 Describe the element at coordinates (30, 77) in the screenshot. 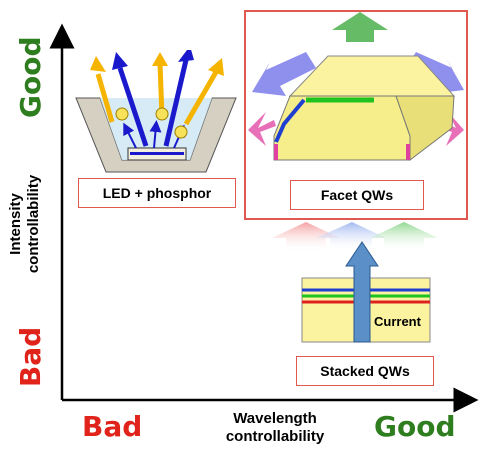

I see `y-axis-good-label: Good` at that location.